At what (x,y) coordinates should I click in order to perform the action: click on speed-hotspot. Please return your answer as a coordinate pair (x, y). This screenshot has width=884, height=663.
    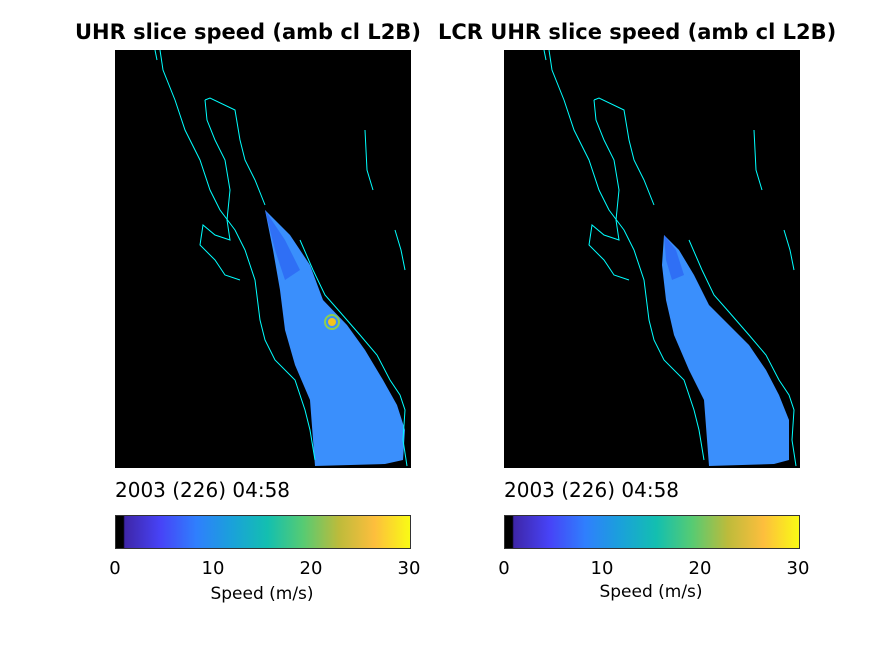
    Looking at the image, I should click on (332, 322).